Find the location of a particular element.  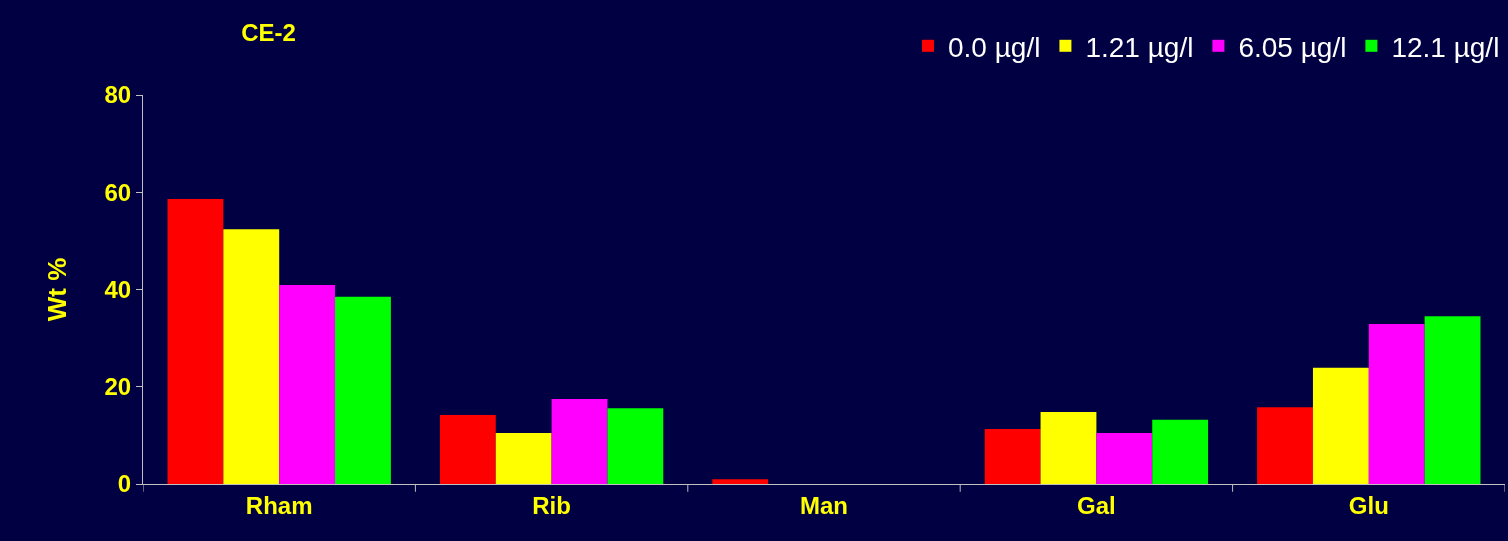

x-tick-label: Gal is located at coordinates (1096, 505).